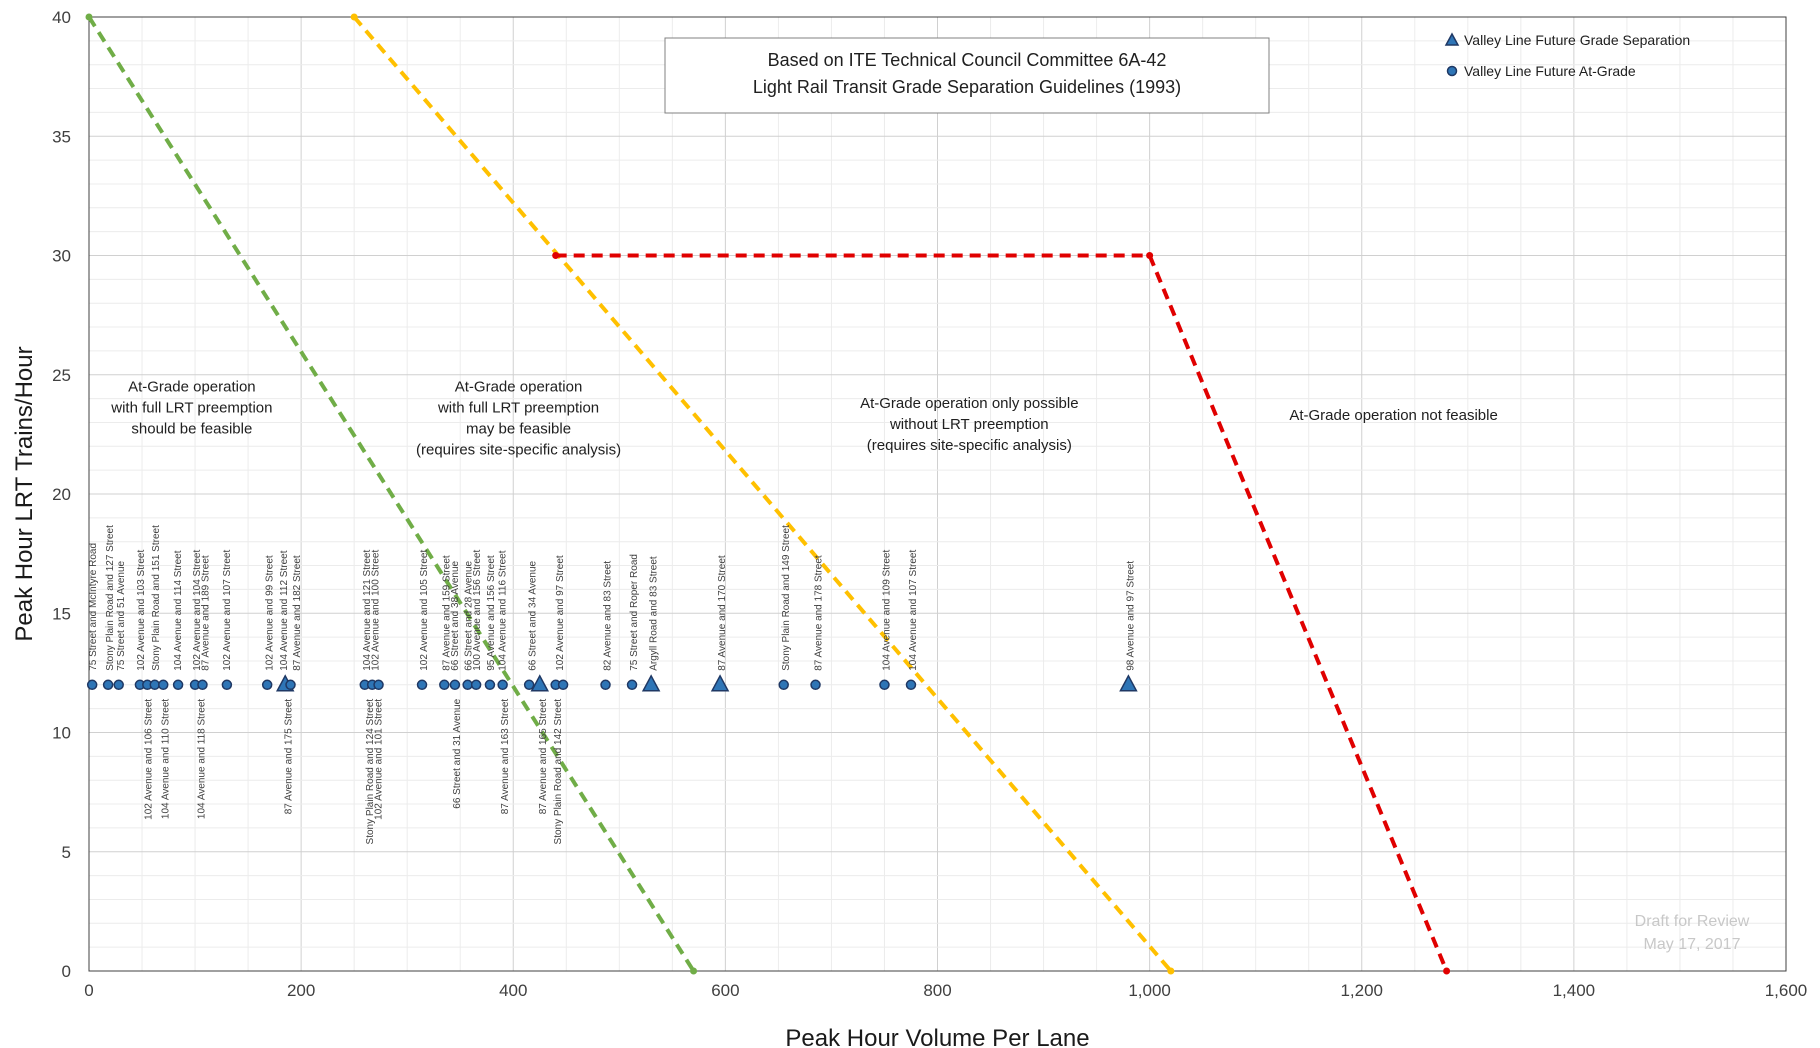  What do you see at coordinates (1361, 990) in the screenshot?
I see `x-tick-label: 1,200` at bounding box center [1361, 990].